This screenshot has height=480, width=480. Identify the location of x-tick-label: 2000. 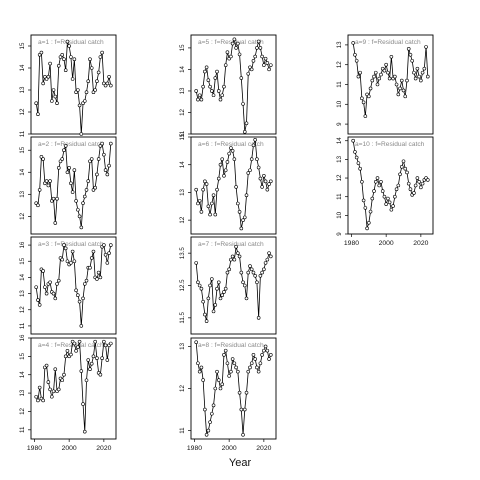
(386, 243).